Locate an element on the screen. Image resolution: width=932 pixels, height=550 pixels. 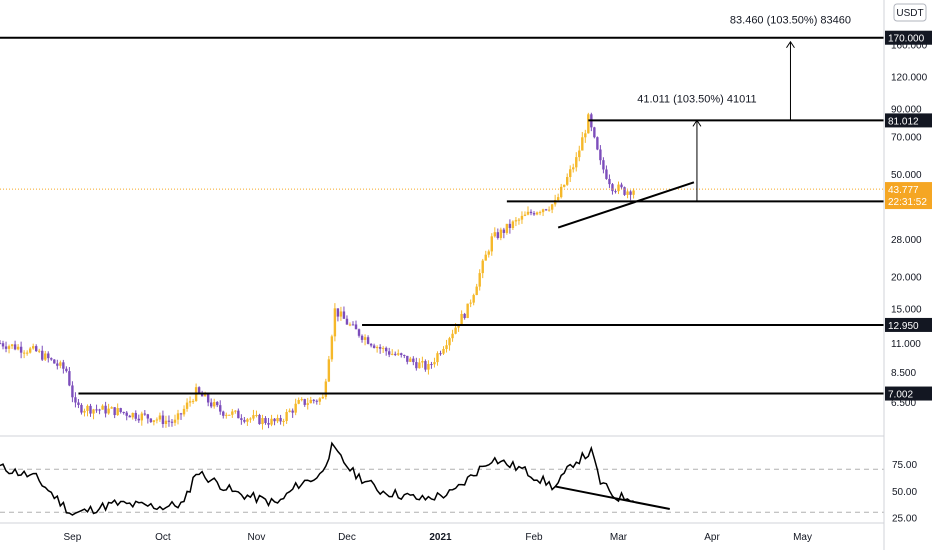
currency-badge: USDT is located at coordinates (910, 12).